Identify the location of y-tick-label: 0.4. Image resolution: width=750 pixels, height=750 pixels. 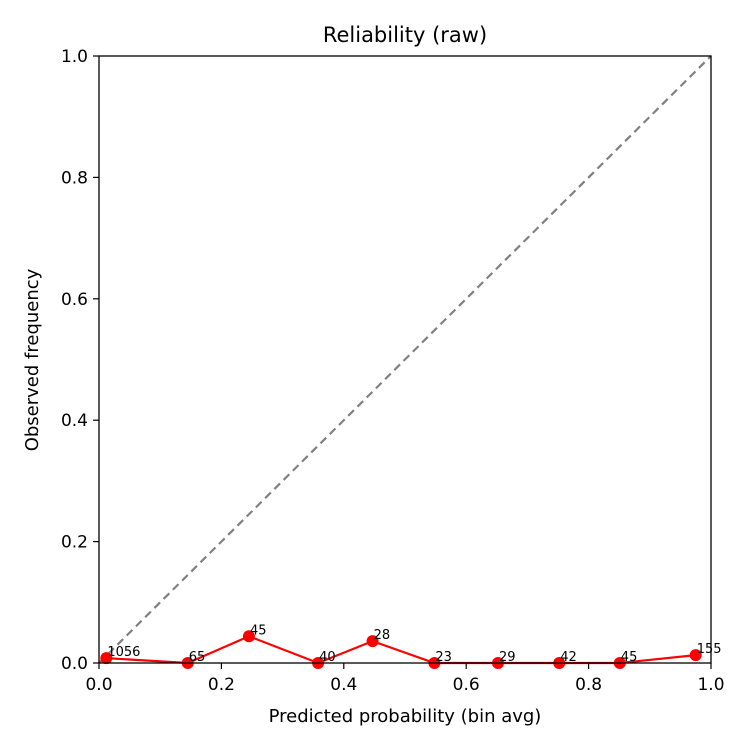
(74, 421).